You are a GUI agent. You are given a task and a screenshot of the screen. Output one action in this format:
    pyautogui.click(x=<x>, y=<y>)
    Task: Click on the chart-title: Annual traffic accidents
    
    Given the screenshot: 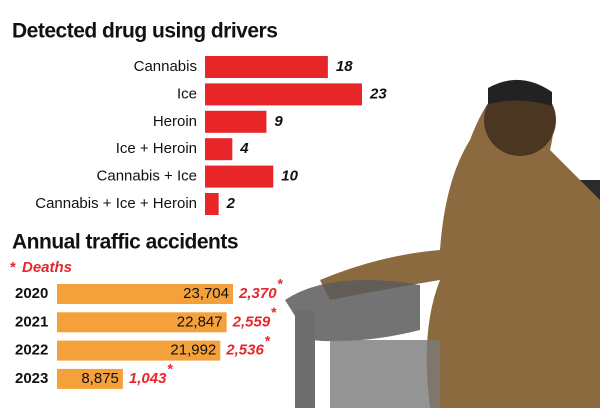 What is the action you would take?
    pyautogui.click(x=125, y=242)
    